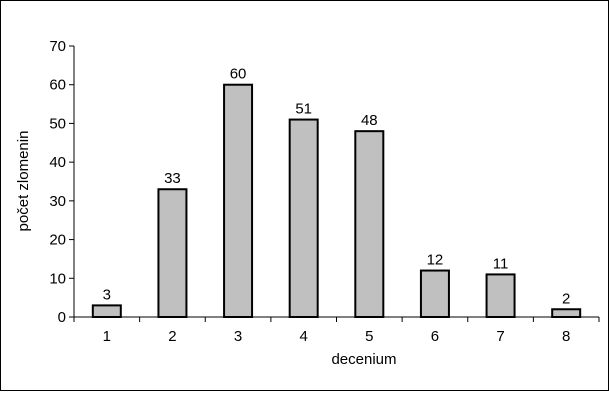 The width and height of the screenshot is (609, 395). Describe the element at coordinates (57, 162) in the screenshot. I see `y-tick-label: 40` at that location.